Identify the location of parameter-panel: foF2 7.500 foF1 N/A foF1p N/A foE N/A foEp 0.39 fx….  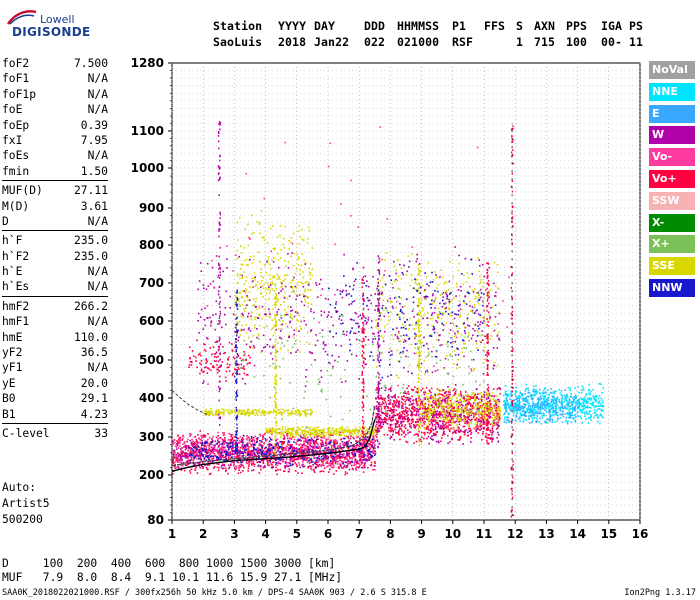
(55, 248).